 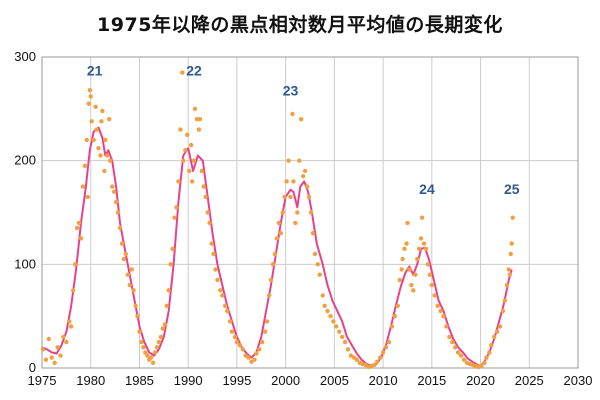 What do you see at coordinates (383, 380) in the screenshot?
I see `x-tick-label: 2010` at bounding box center [383, 380].